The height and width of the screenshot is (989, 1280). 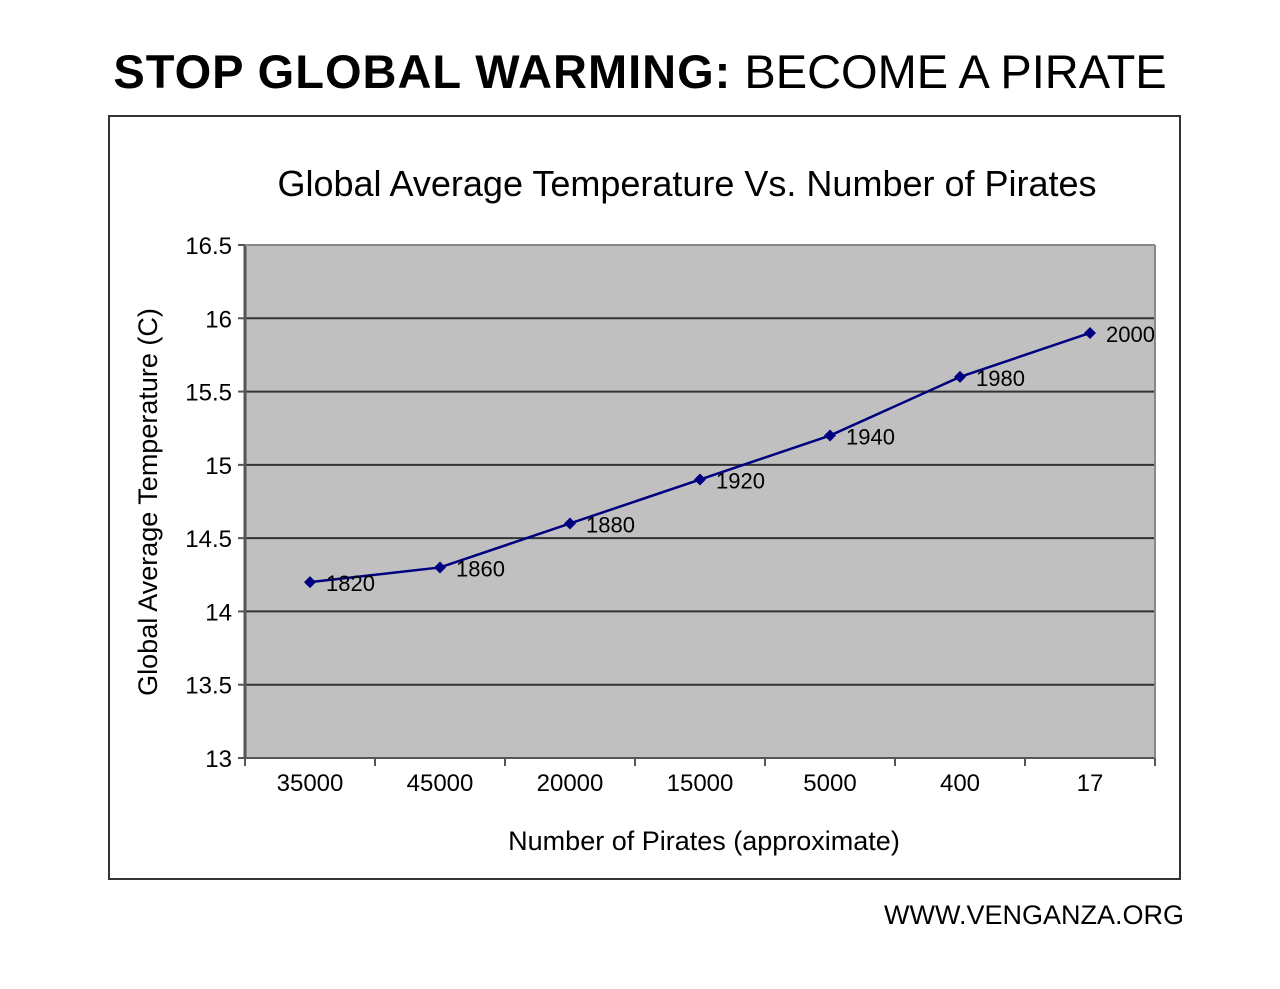 I want to click on data-label: 2000, so click(x=1130, y=334).